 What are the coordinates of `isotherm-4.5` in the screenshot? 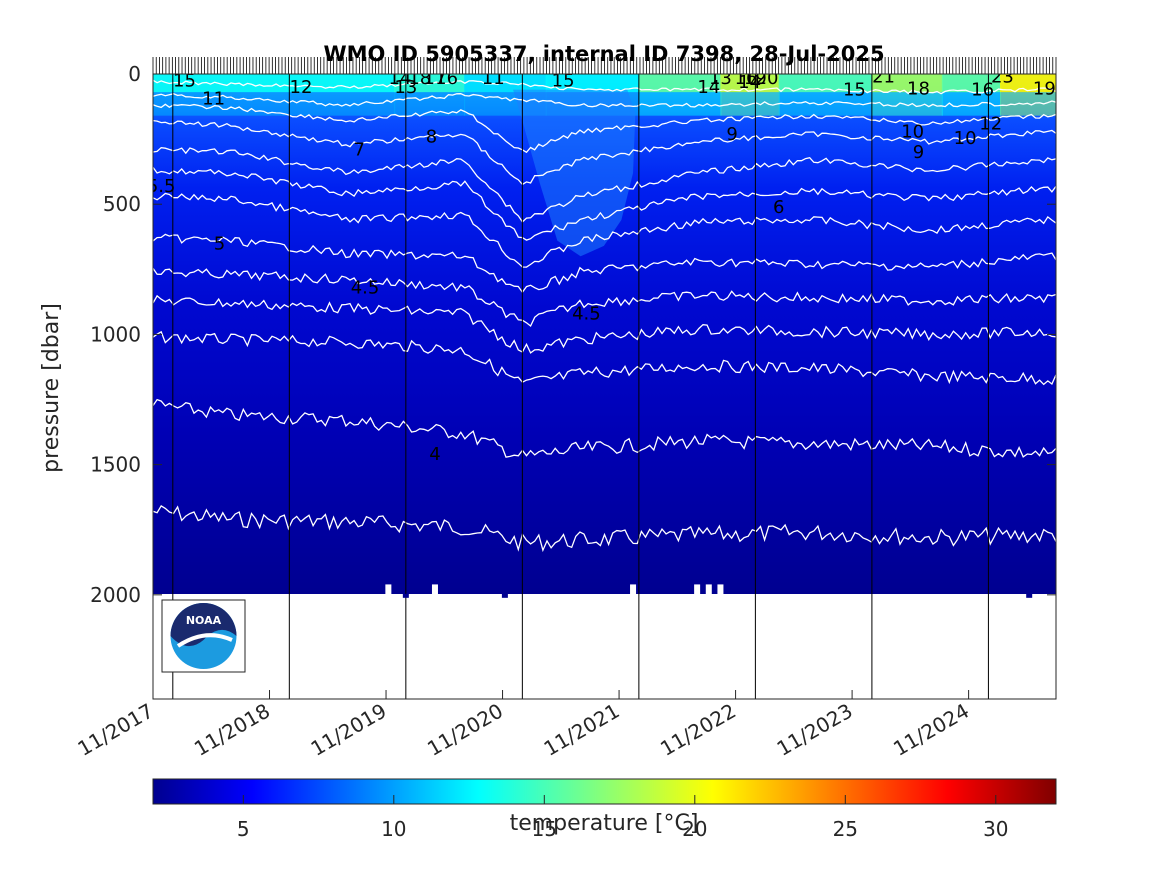 It's located at (604, 428).